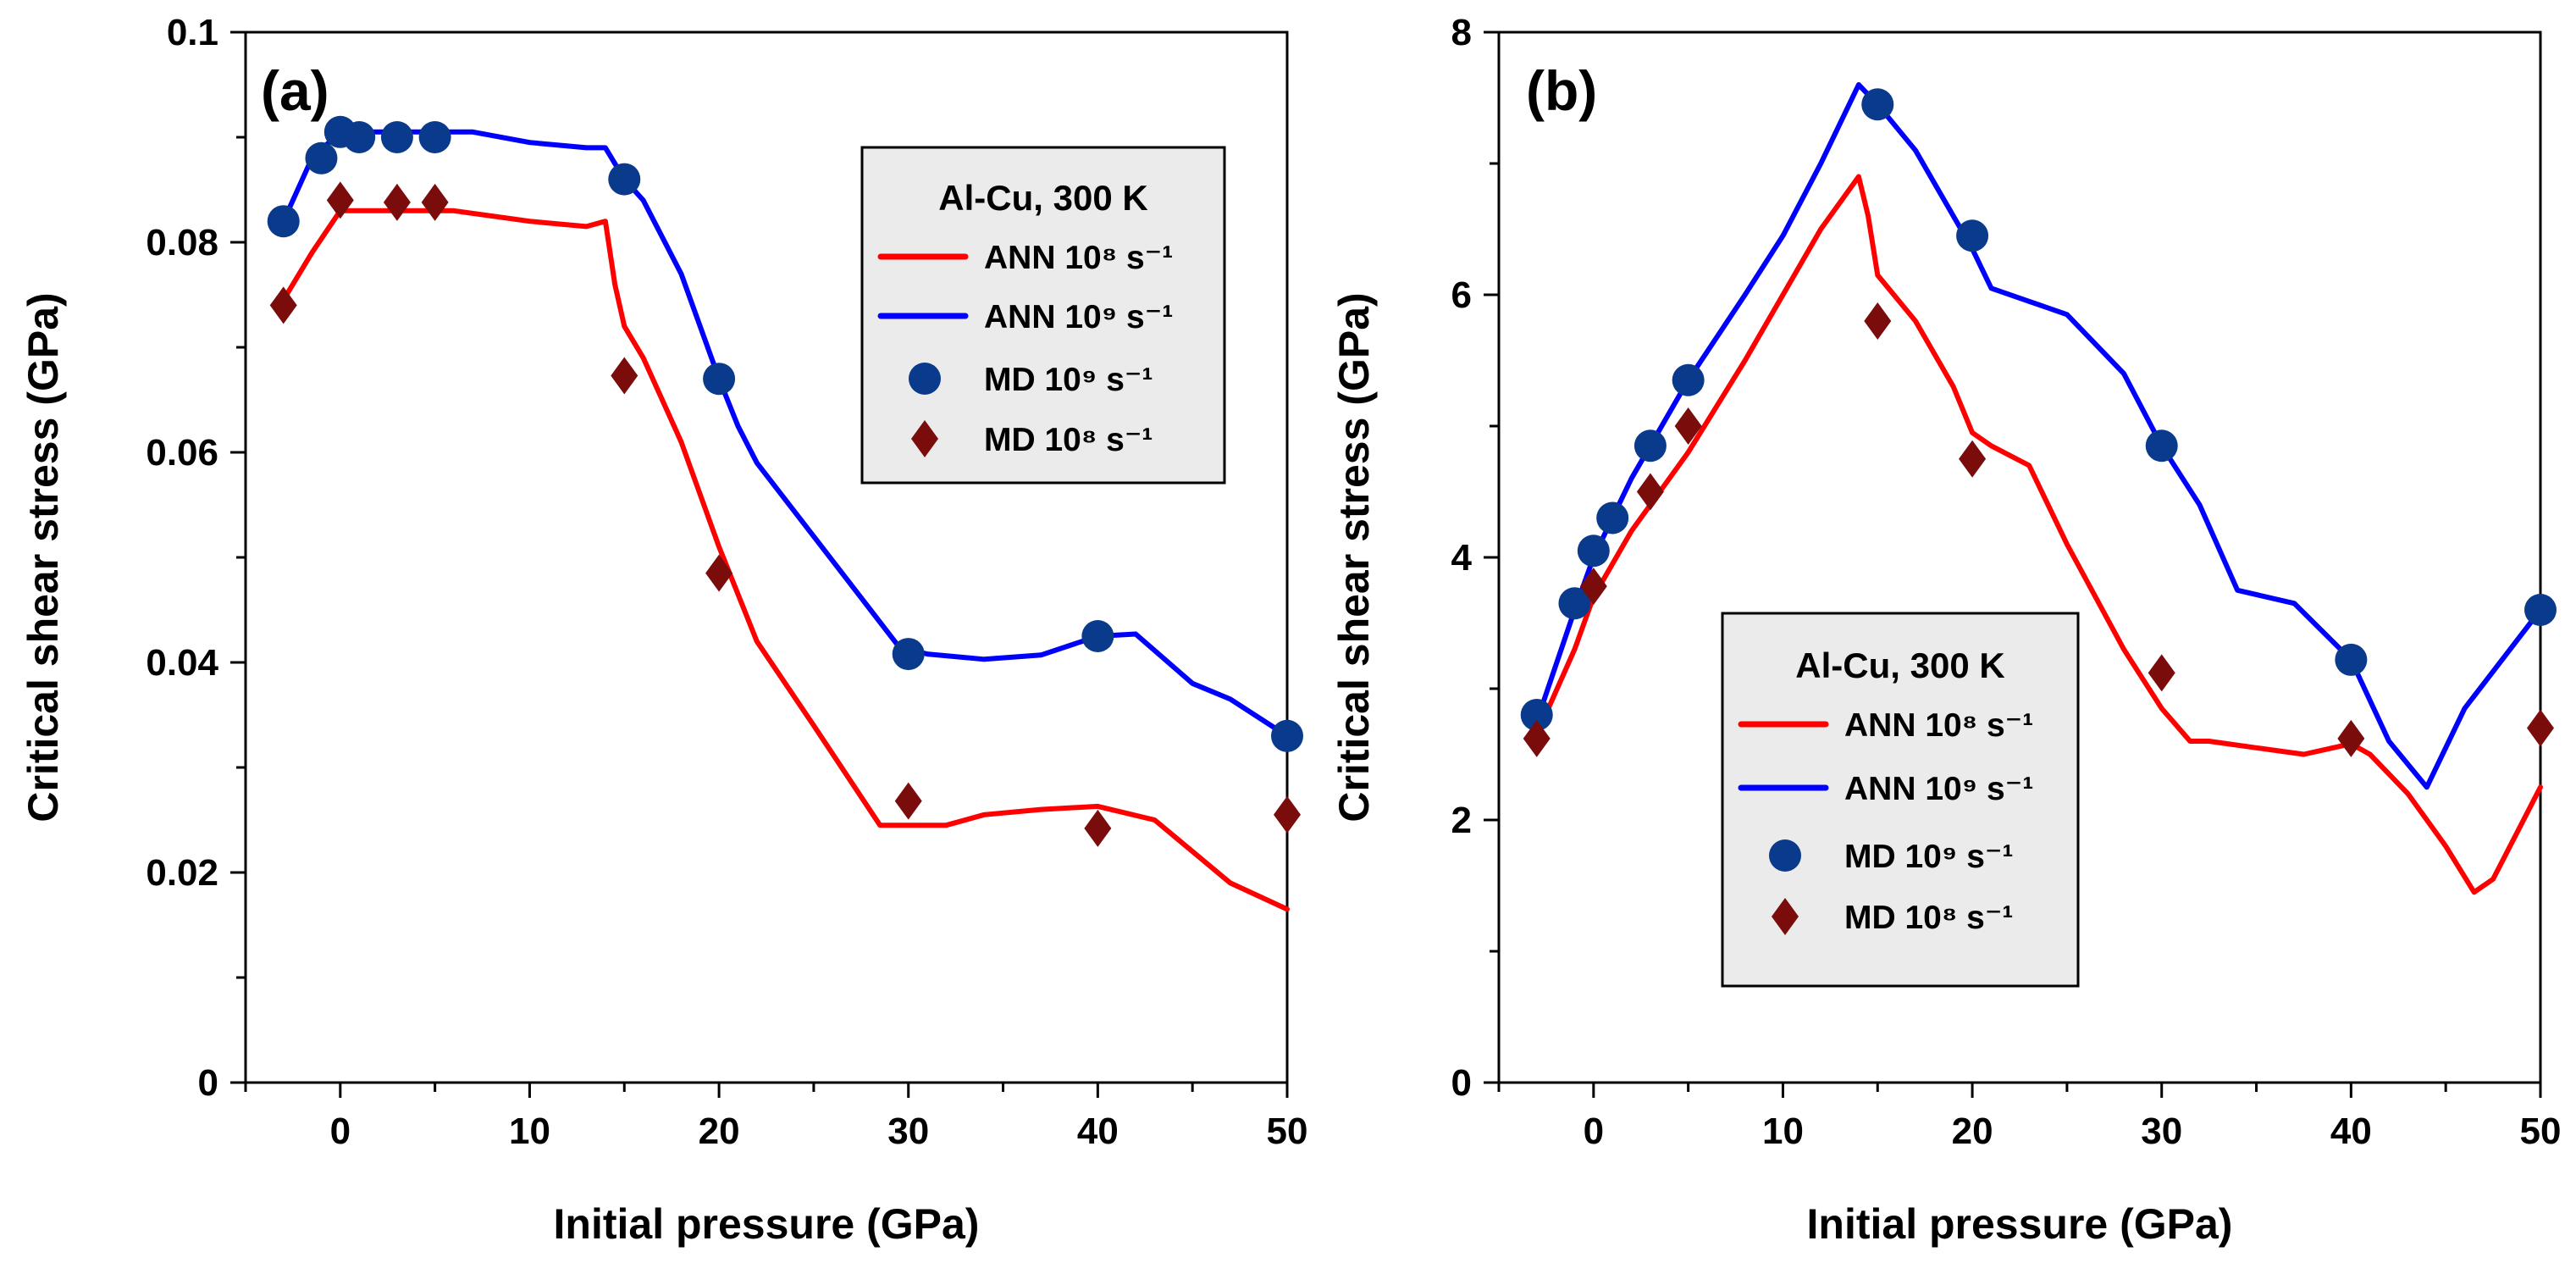 The image size is (2576, 1274). Describe the element at coordinates (1287, 1131) in the screenshot. I see `panel-a-x-tick-label: 50` at that location.